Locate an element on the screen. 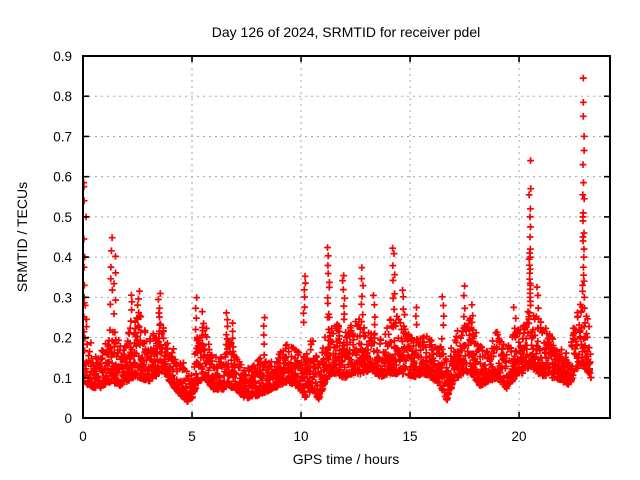 The width and height of the screenshot is (640, 480). x-tick-label: 0 is located at coordinates (83, 436).